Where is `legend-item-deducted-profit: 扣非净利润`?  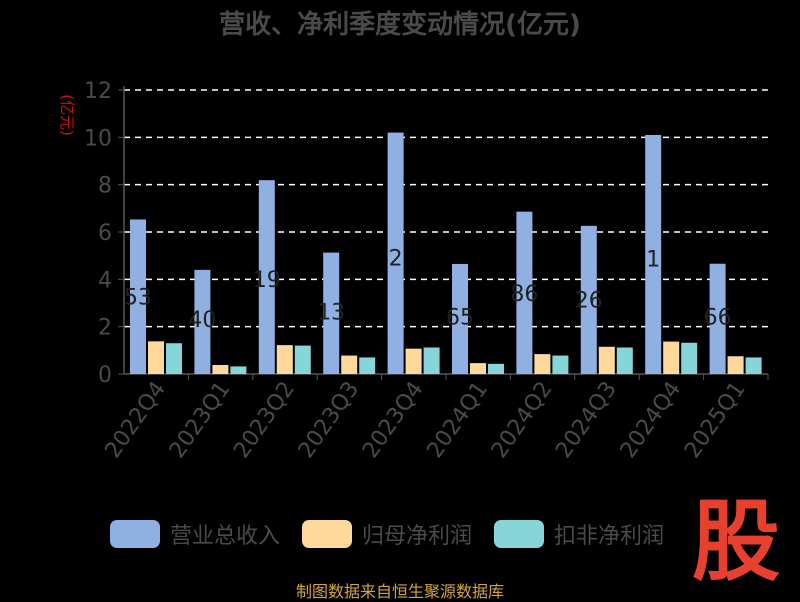 legend-item-deducted-profit: 扣非净利润 is located at coordinates (579, 534).